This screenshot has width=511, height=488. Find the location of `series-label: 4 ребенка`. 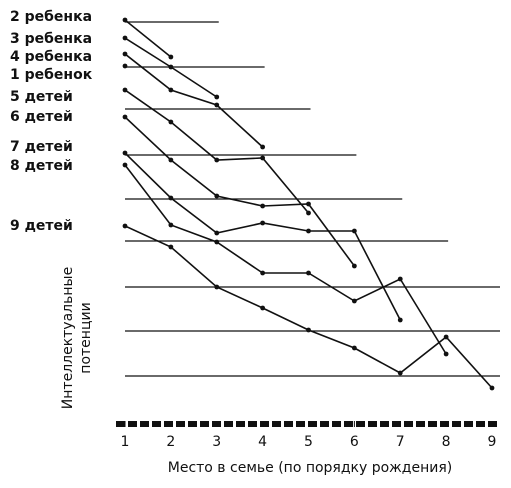

series-label: 4 ребенка is located at coordinates (51, 57).